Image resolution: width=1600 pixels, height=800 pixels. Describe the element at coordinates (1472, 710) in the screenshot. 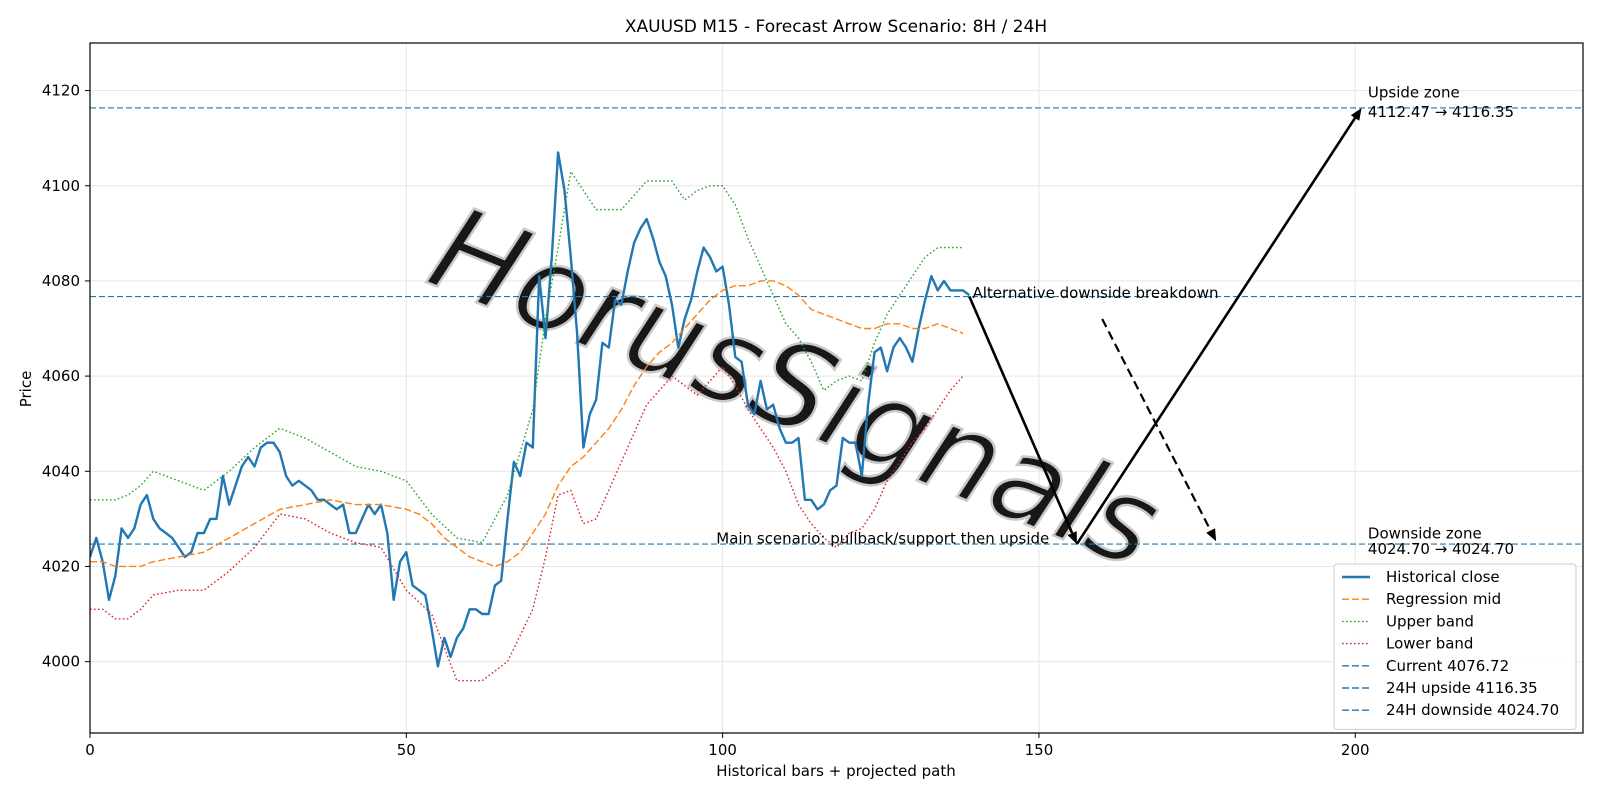

I see `legend-label: 24H downside 4024.70` at that location.